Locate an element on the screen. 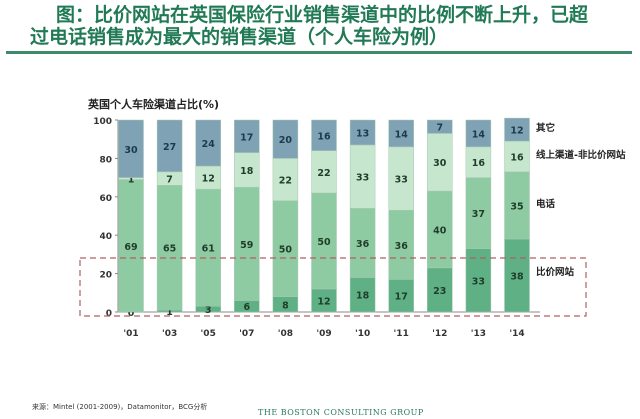 This screenshot has height=419, width=640. data-label: 38 is located at coordinates (517, 277).